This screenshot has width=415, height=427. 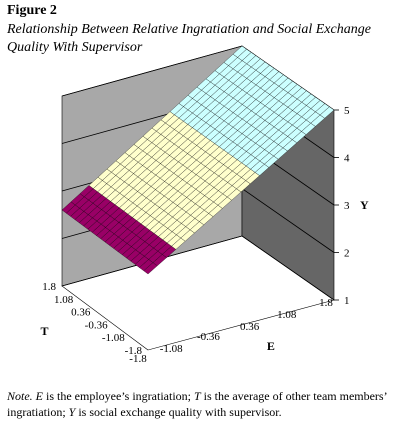 I want to click on x-tick-label: -1.08, so click(x=171, y=349).